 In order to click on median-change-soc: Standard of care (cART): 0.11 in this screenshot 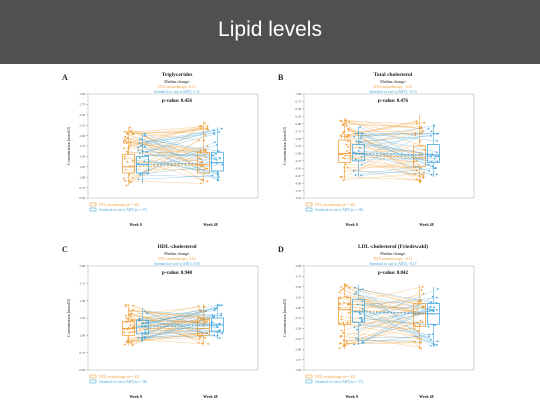, I will do `click(177, 92)`.